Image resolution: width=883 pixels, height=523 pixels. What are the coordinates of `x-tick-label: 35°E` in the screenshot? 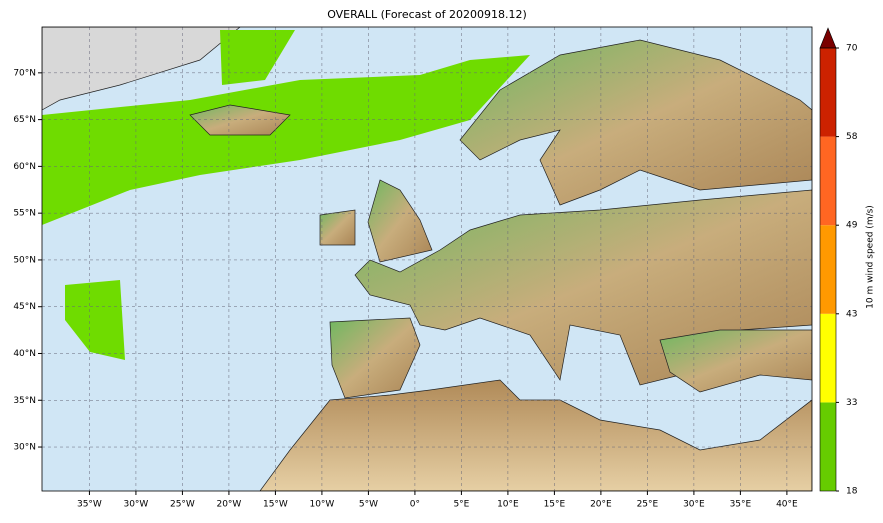 It's located at (741, 505).